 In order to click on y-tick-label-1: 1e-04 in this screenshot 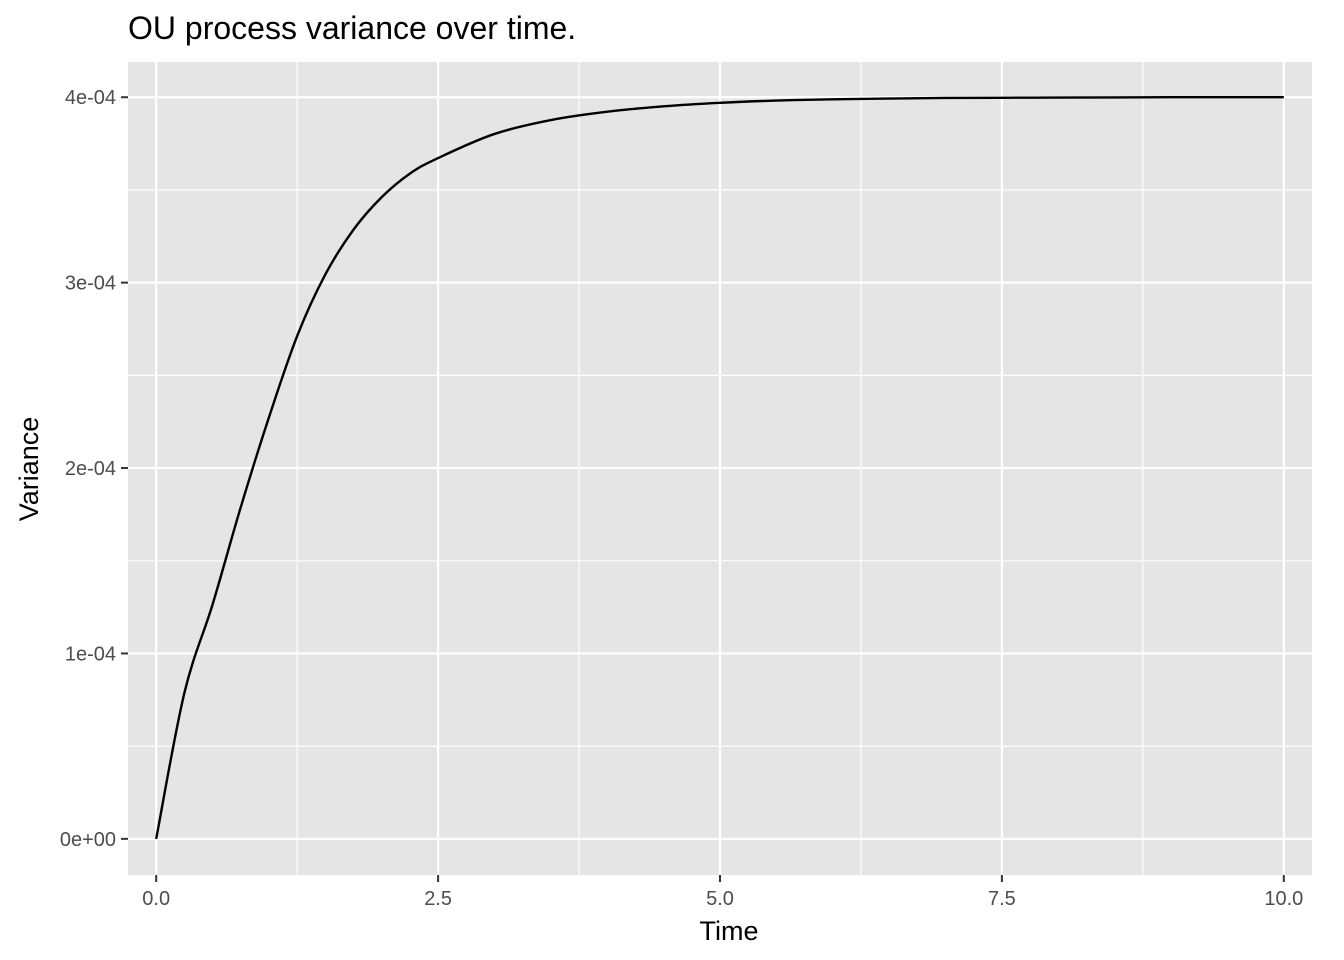, I will do `click(90, 654)`.